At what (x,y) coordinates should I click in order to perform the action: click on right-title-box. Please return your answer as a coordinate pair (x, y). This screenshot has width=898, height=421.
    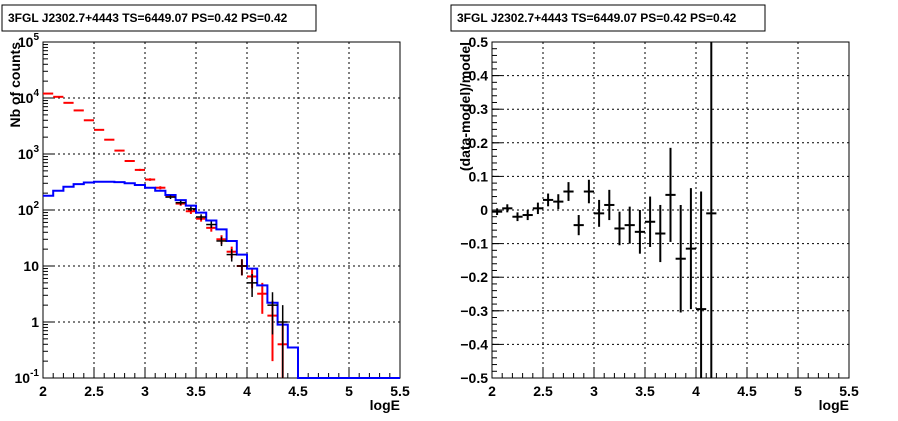
    Looking at the image, I should click on (608, 18).